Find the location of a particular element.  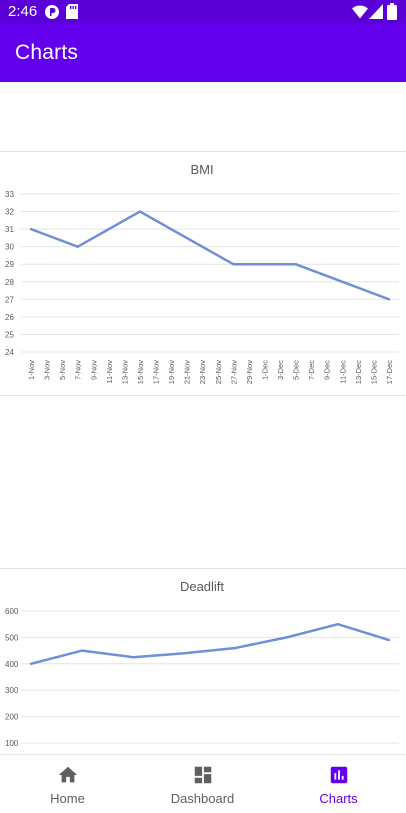

x-tick-label: 21-Nov is located at coordinates (187, 372).